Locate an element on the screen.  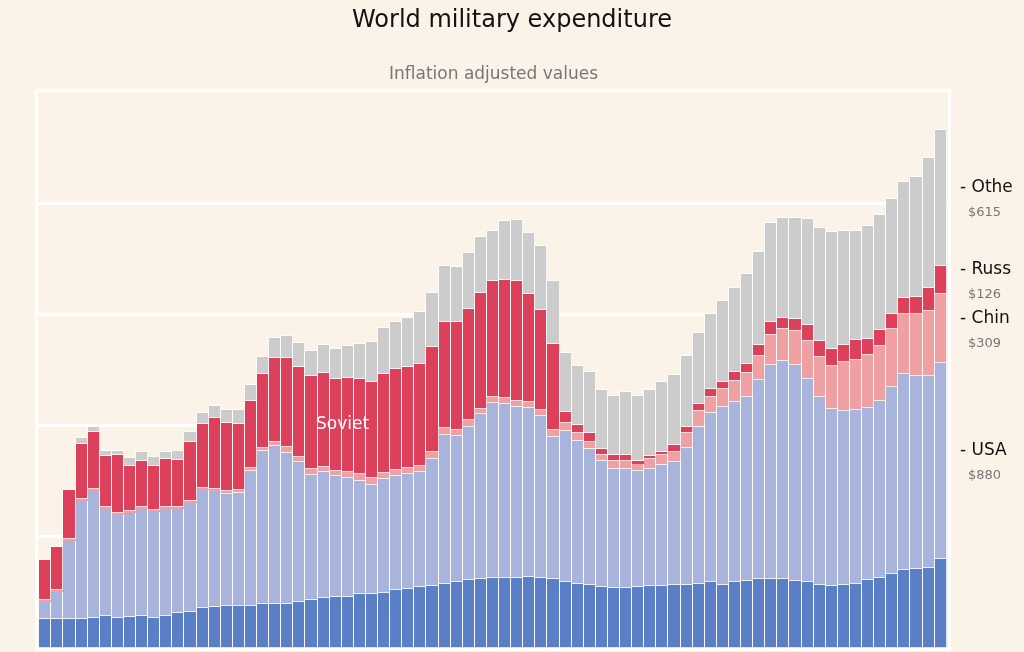
text: $126 is located at coordinates (985, 293).